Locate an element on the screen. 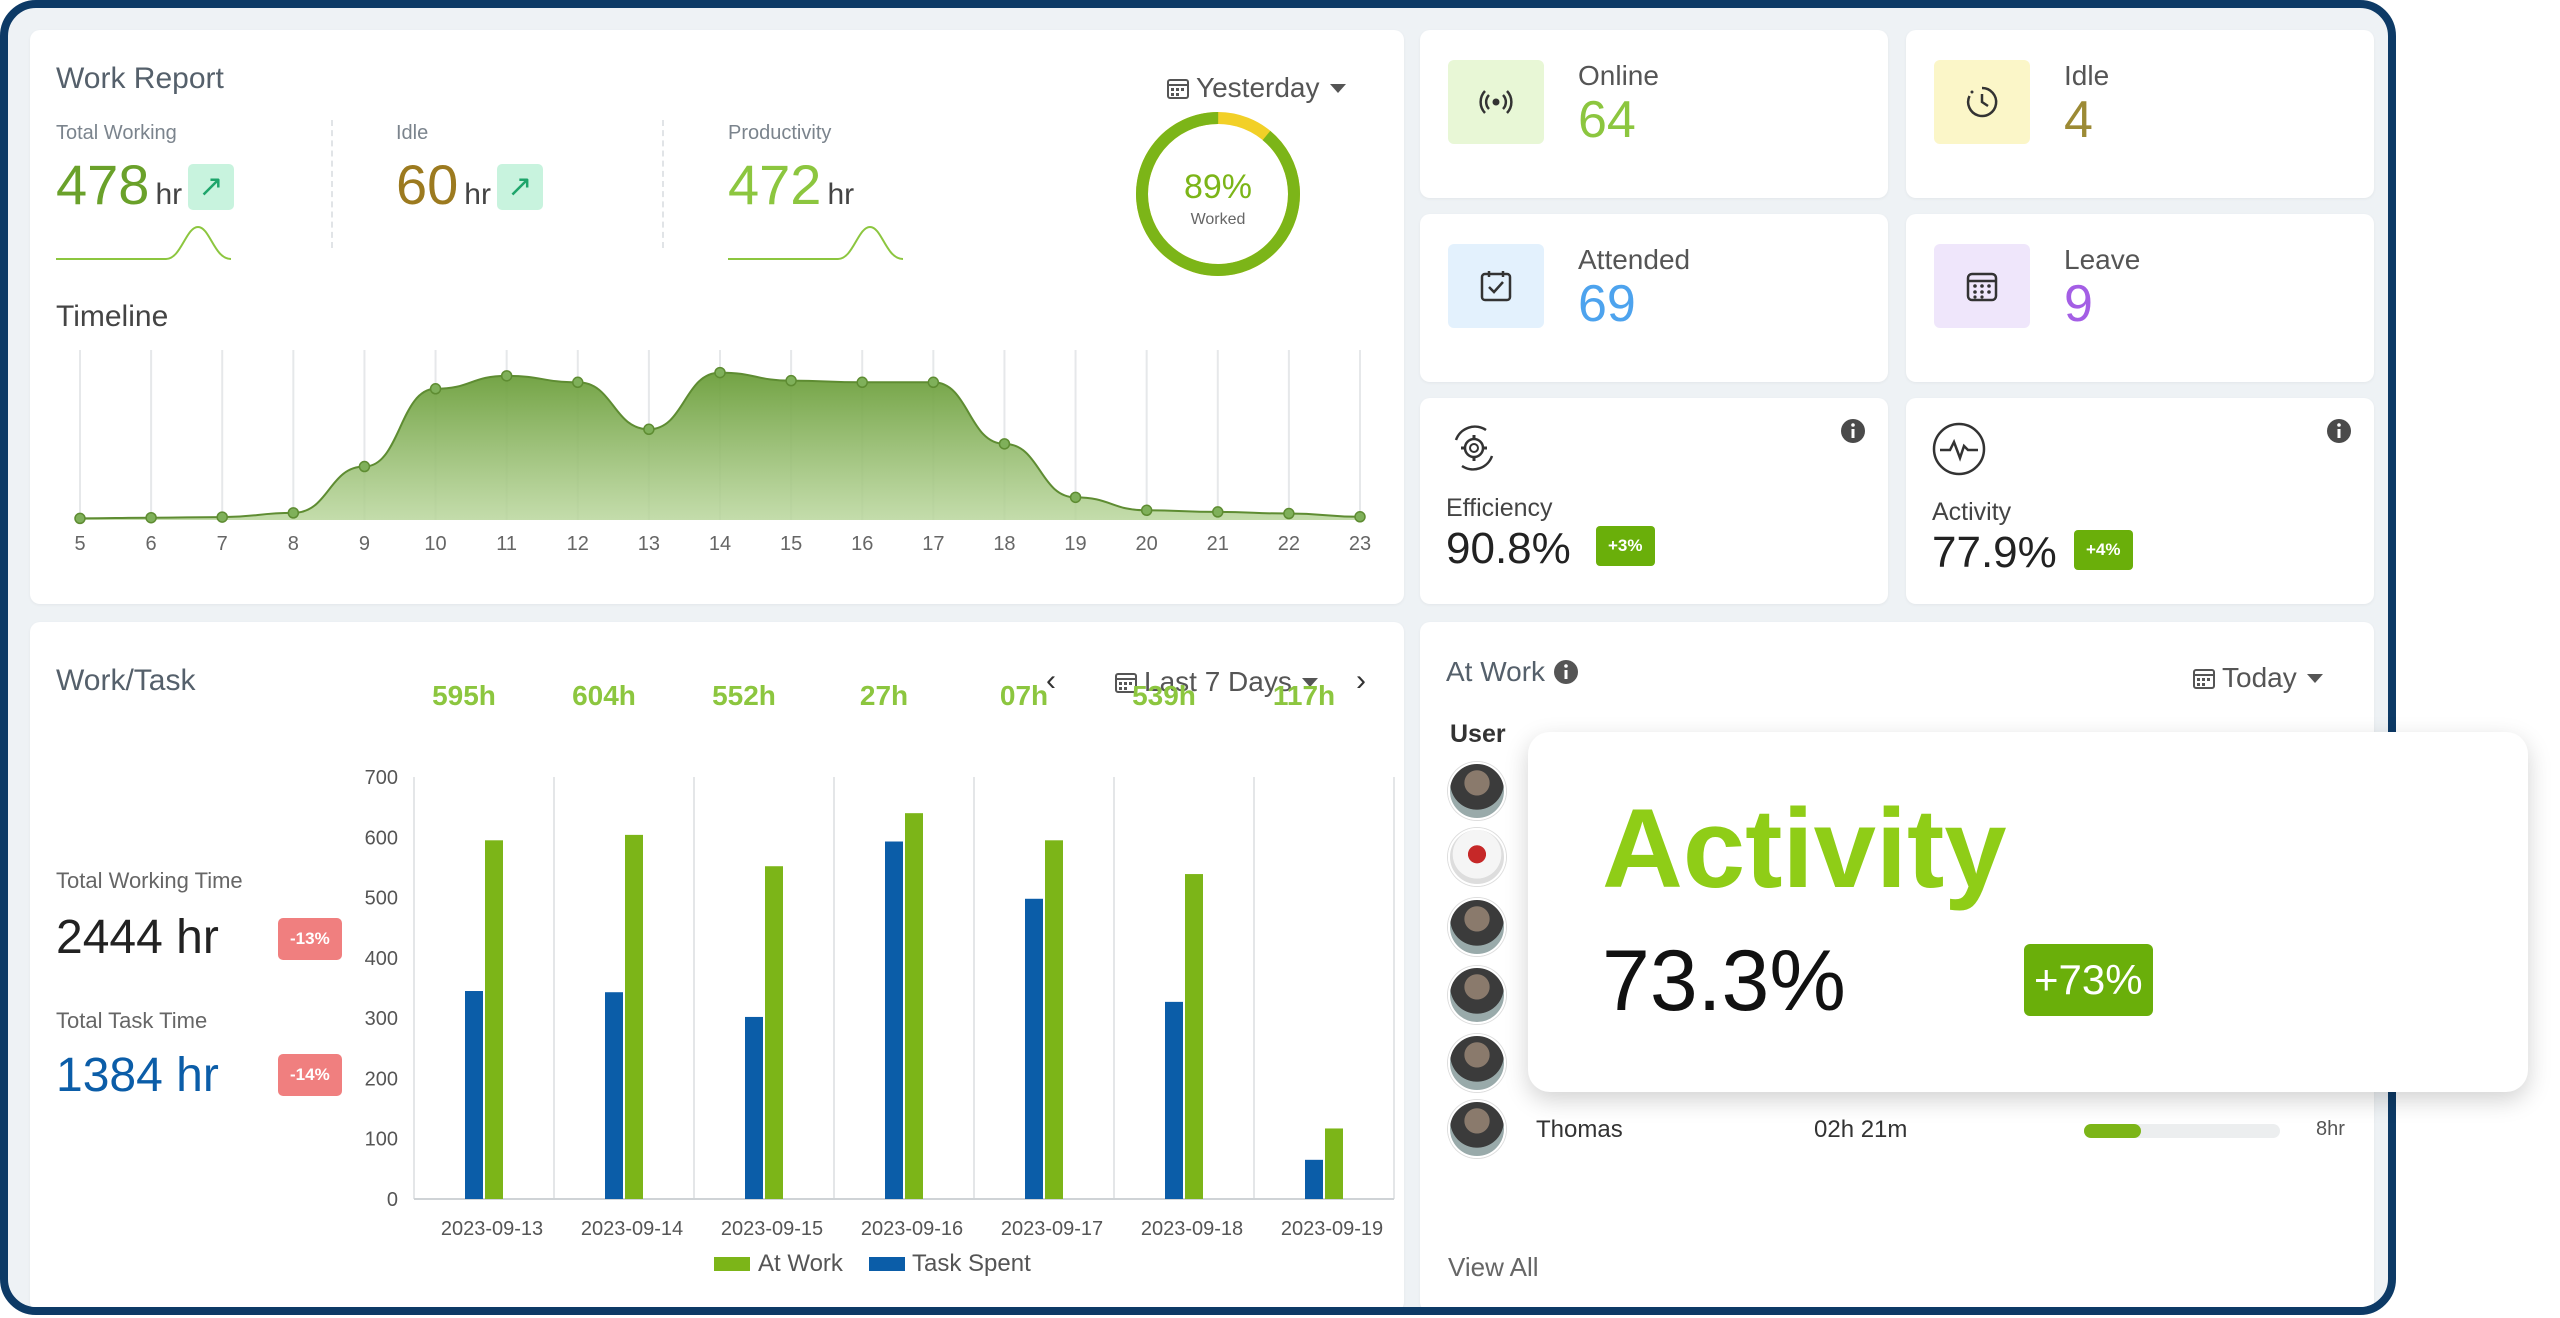  efficiency-label: Efficiency is located at coordinates (1499, 508).